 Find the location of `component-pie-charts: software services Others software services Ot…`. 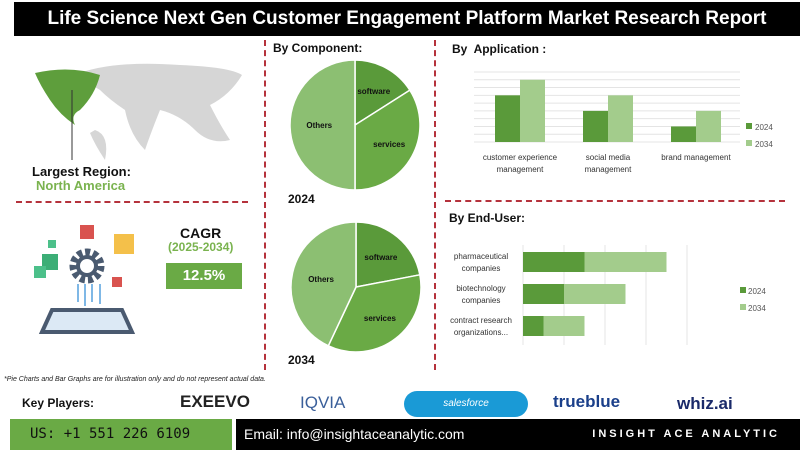

component-pie-charts: software services Others software services Ot… is located at coordinates (355, 206).